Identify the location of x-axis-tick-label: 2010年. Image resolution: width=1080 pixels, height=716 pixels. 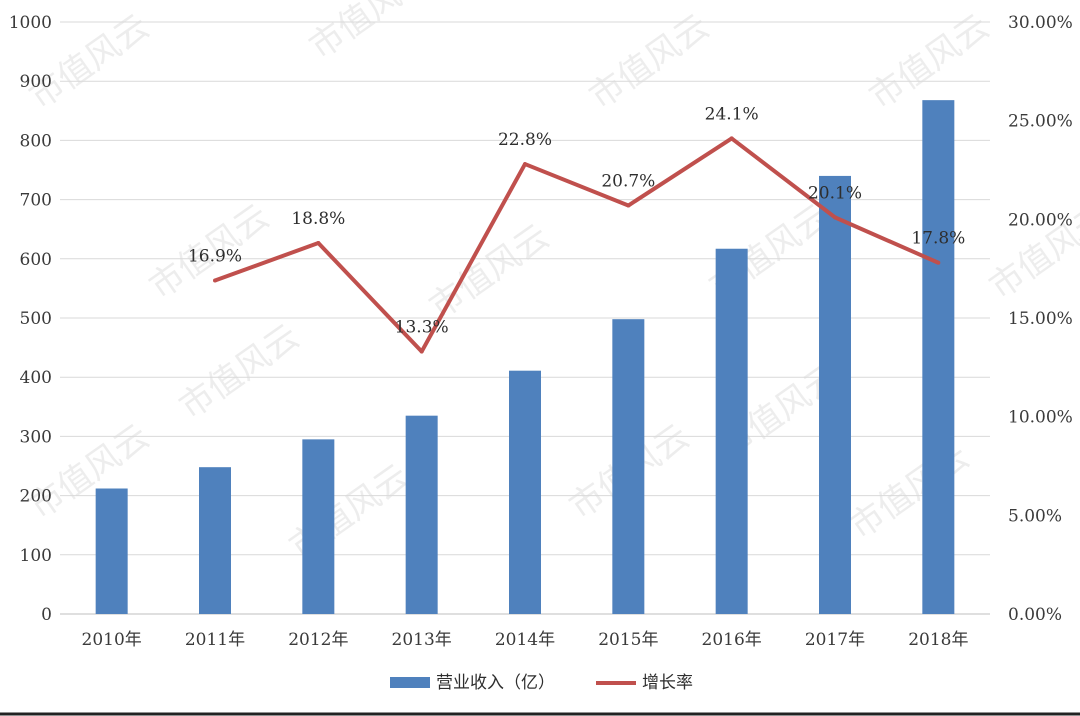
(112, 640).